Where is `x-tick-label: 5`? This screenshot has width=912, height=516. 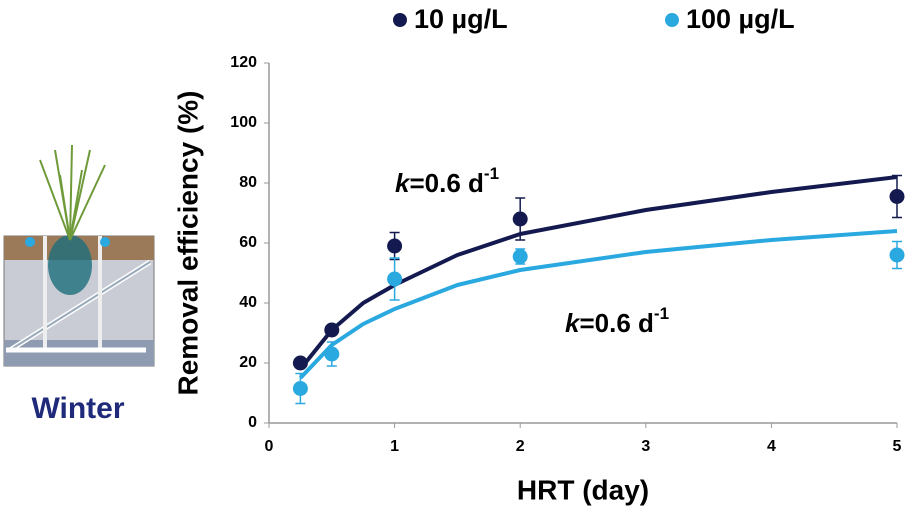
x-tick-label: 5 is located at coordinates (897, 446).